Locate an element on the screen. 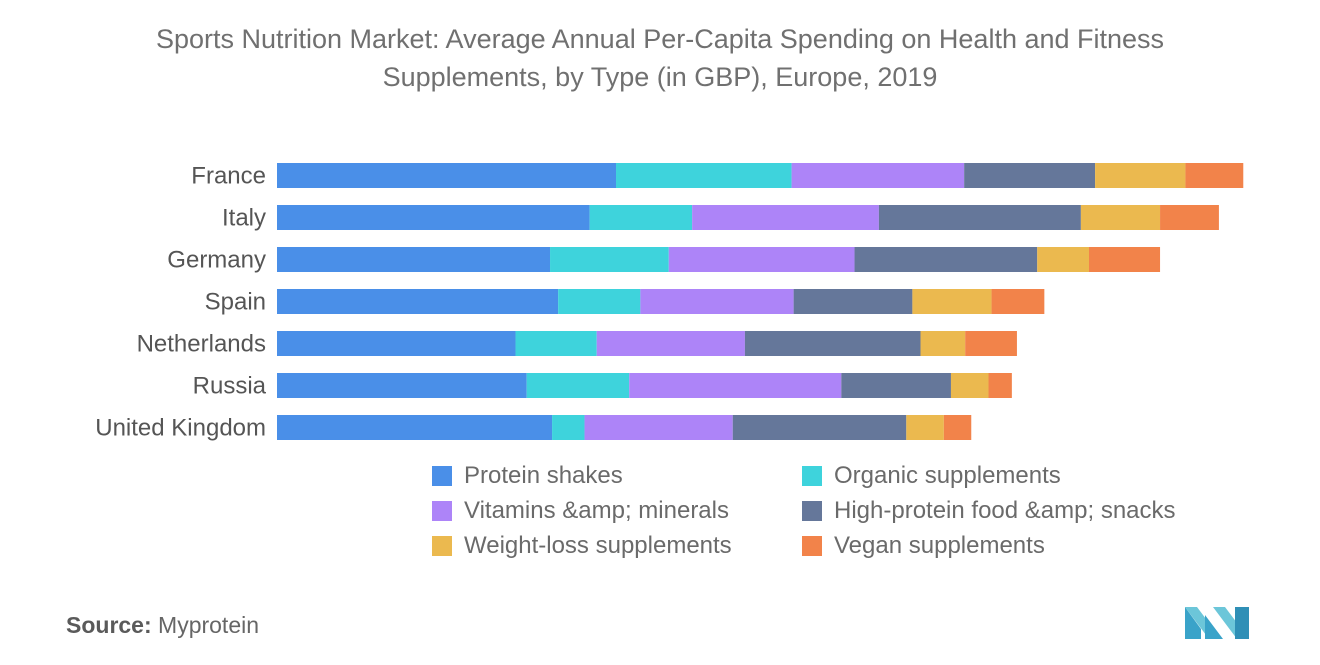 The width and height of the screenshot is (1320, 665). legend-label: Vitamins &amp; minerals is located at coordinates (596, 510).